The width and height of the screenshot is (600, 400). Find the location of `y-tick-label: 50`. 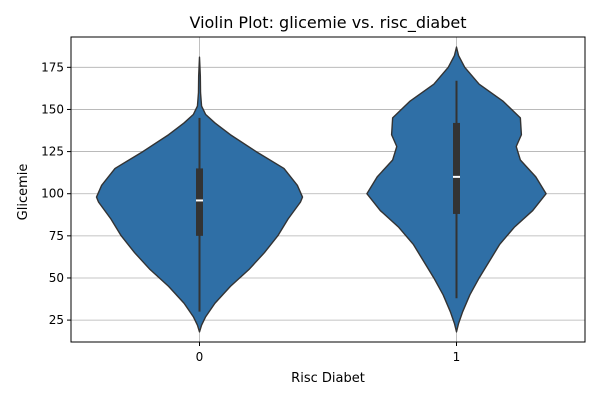

y-tick-label: 50 is located at coordinates (56, 278).